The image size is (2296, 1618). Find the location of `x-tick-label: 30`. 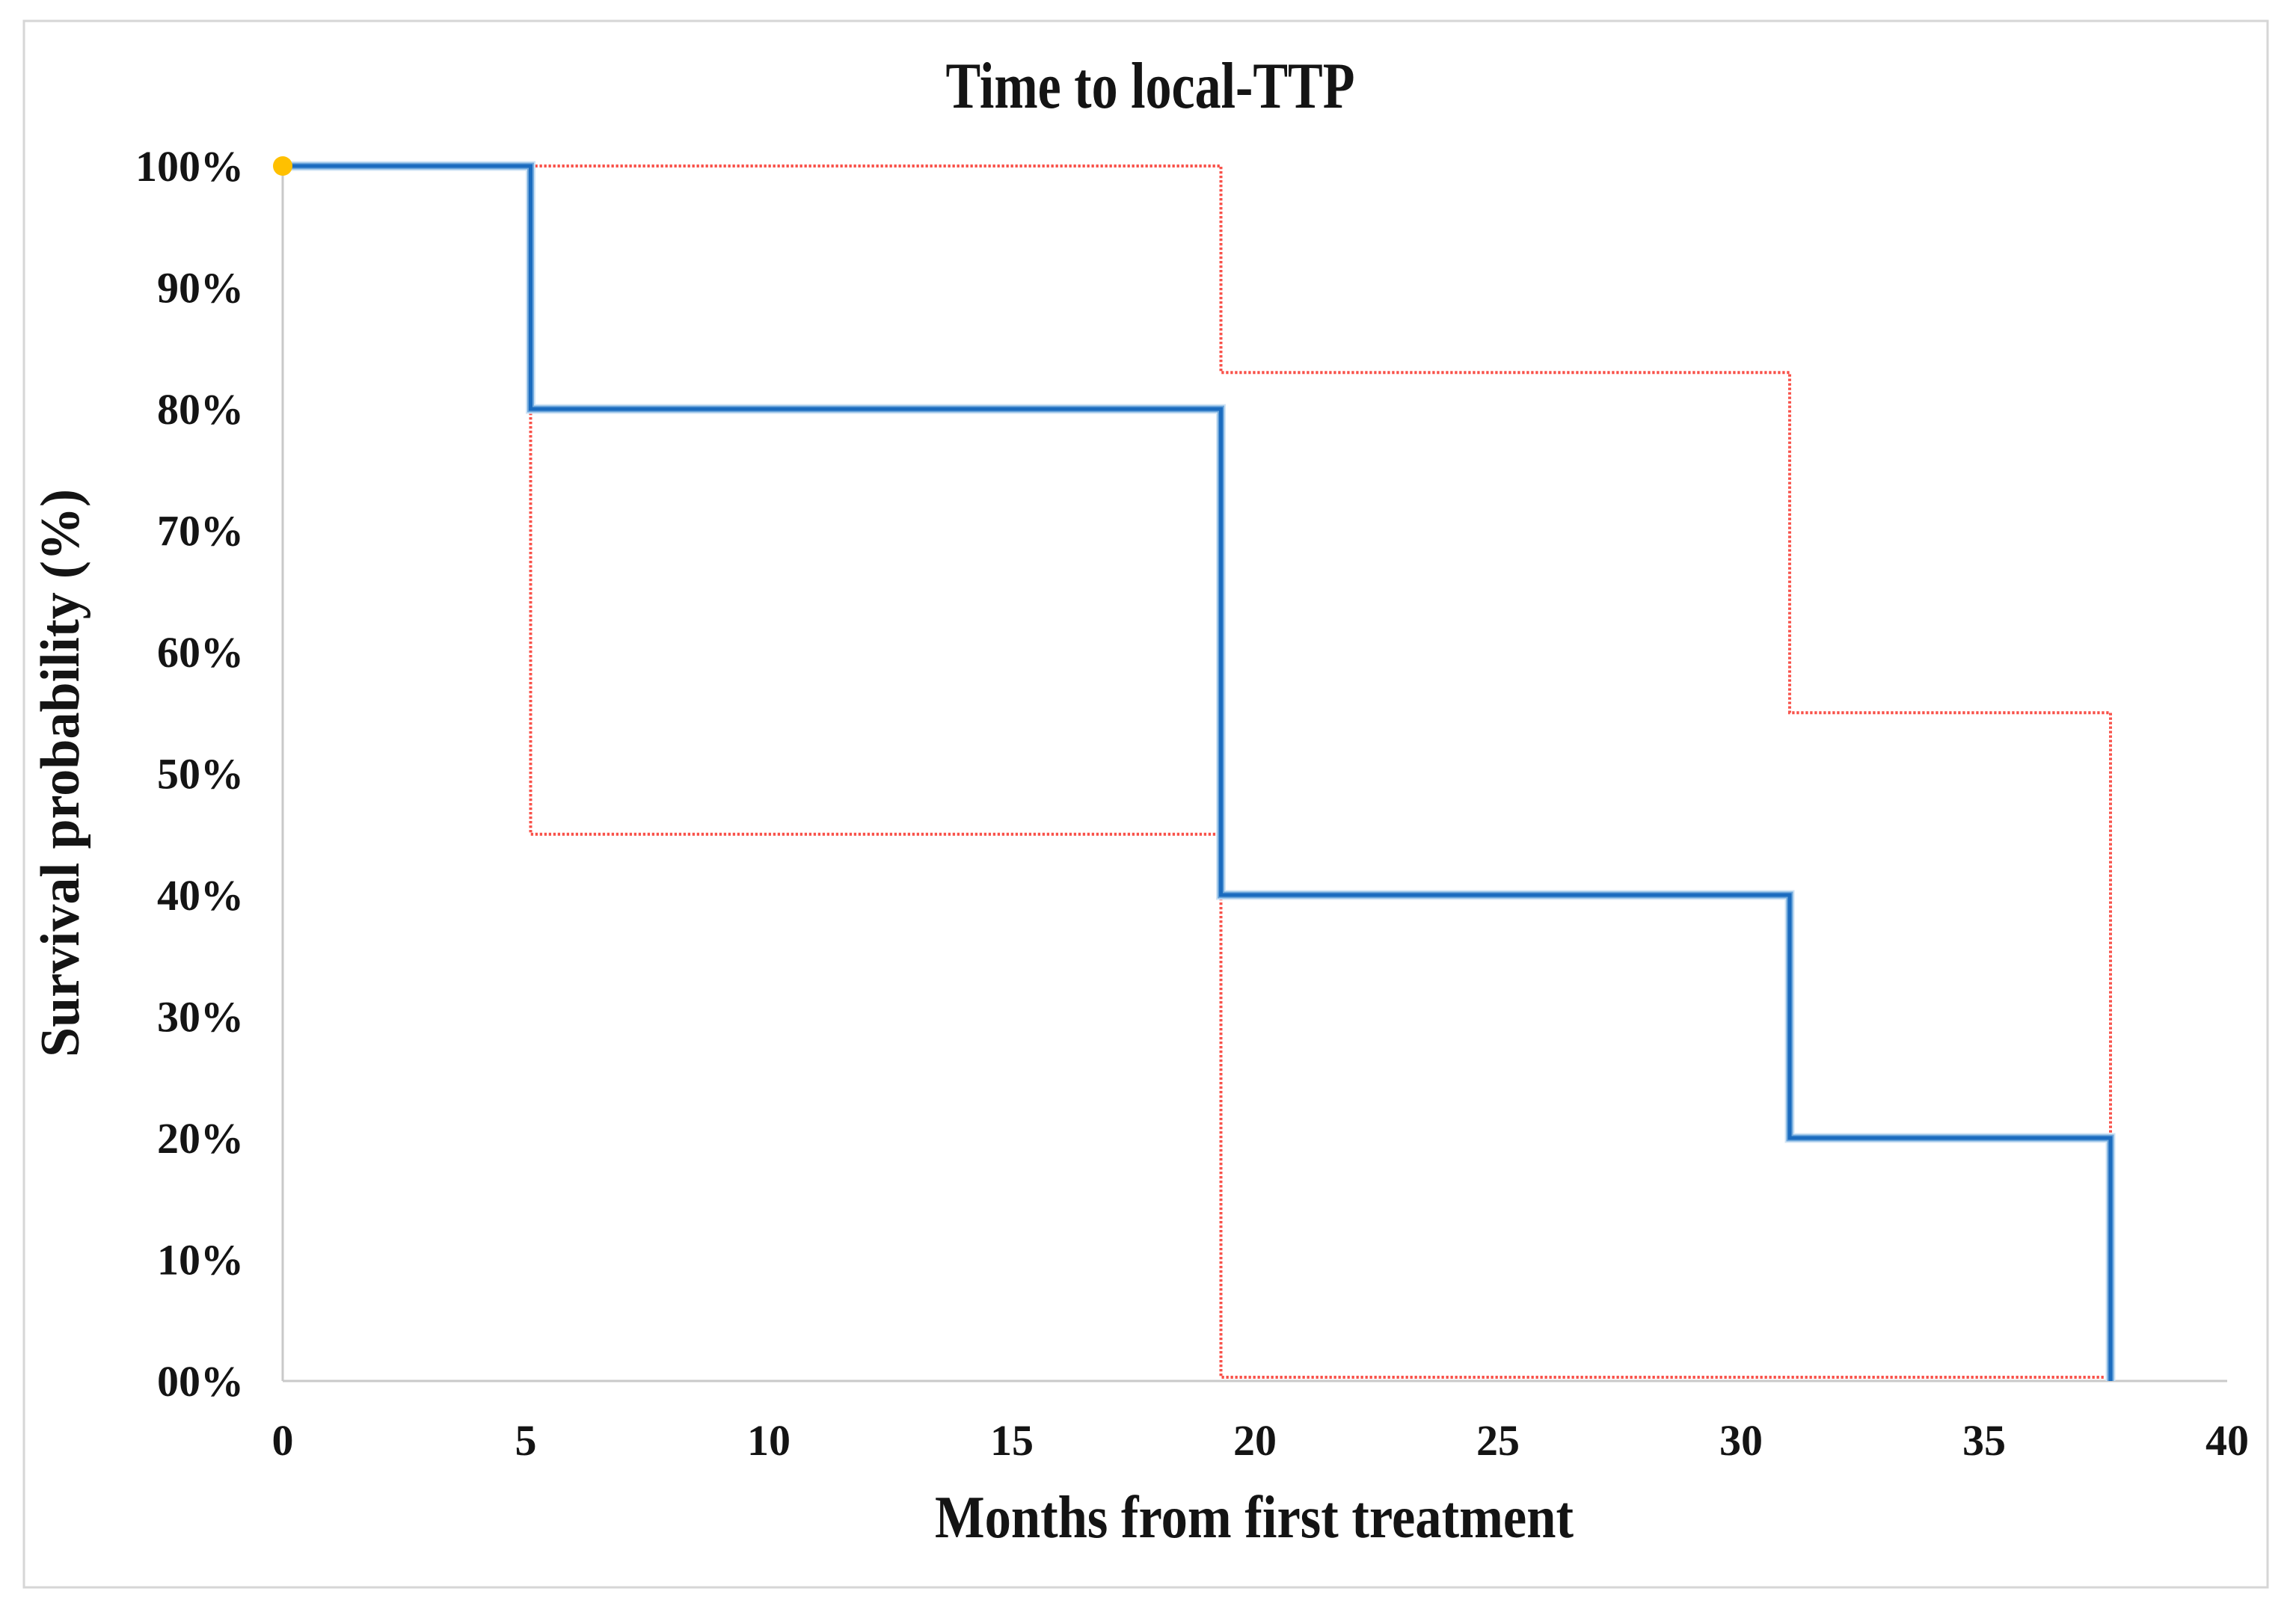

x-tick-label: 30 is located at coordinates (1741, 1440).